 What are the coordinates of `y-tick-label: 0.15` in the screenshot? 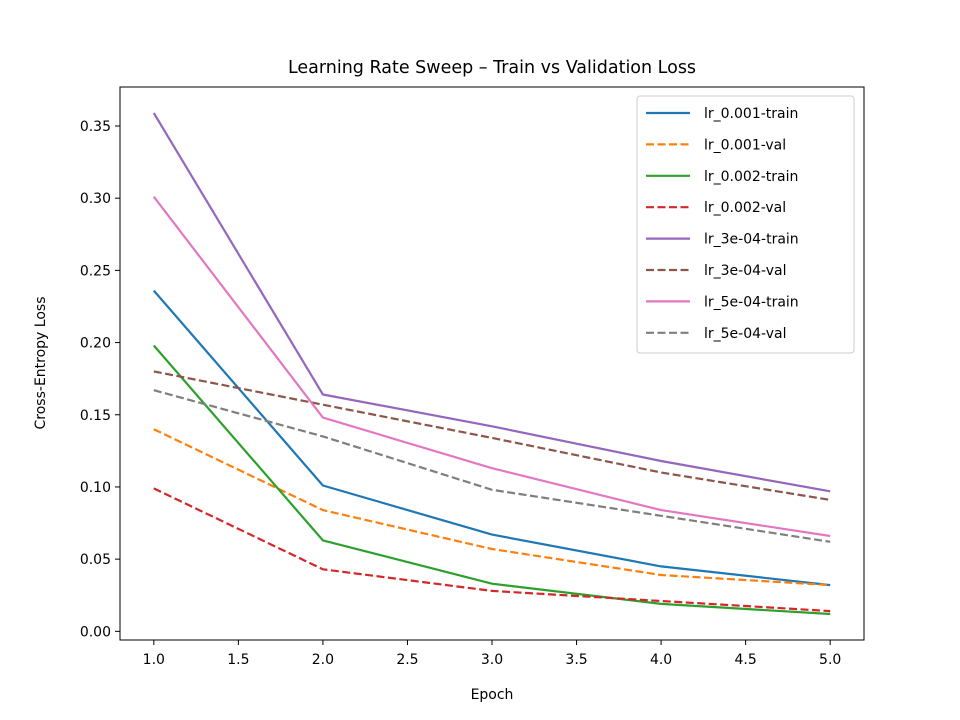 It's located at (95, 416).